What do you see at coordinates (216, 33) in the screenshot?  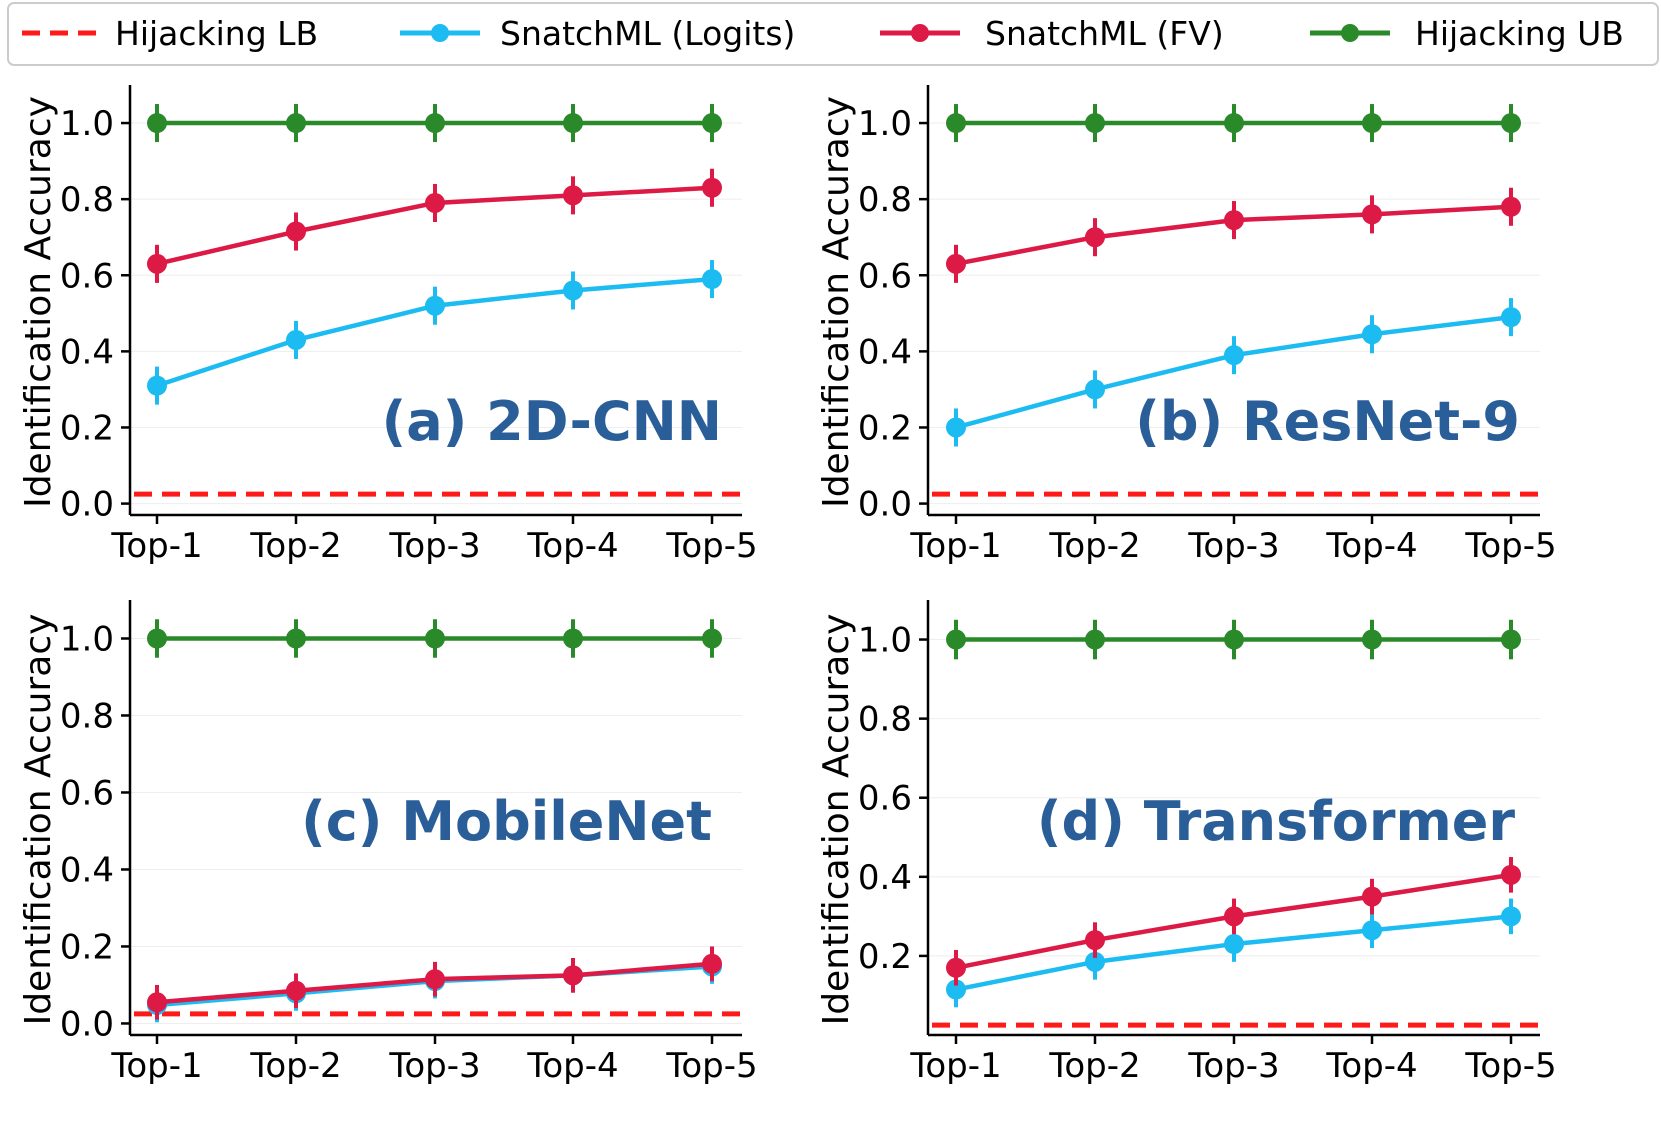 I see `legend-label-hijacking-lb: Hijacking LB` at bounding box center [216, 33].